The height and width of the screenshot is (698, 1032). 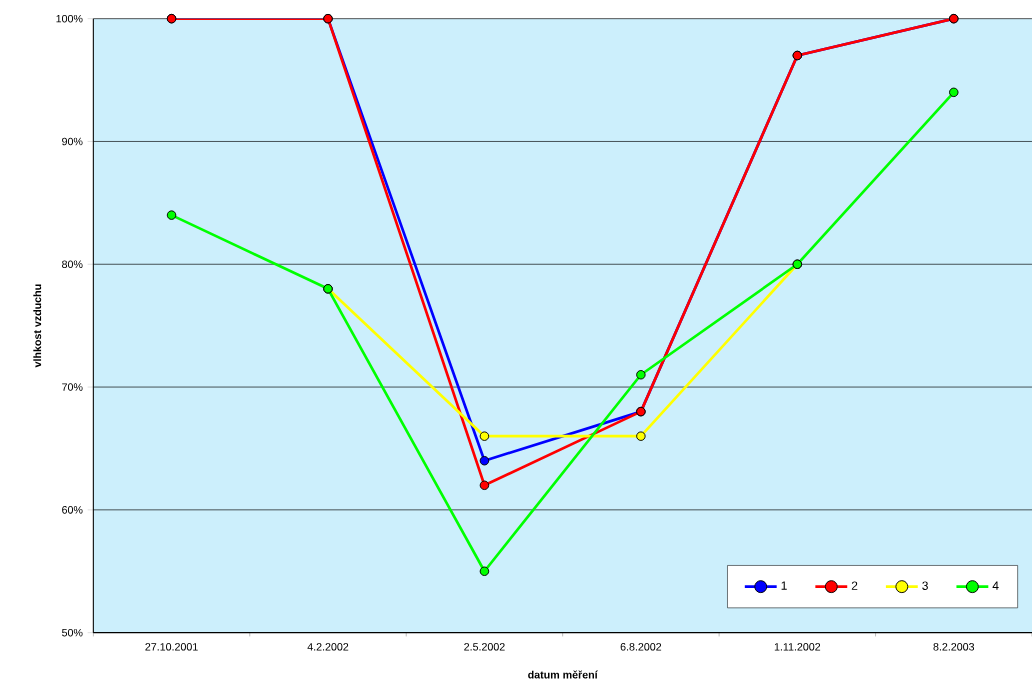 I want to click on legend-label: 4, so click(x=995, y=585).